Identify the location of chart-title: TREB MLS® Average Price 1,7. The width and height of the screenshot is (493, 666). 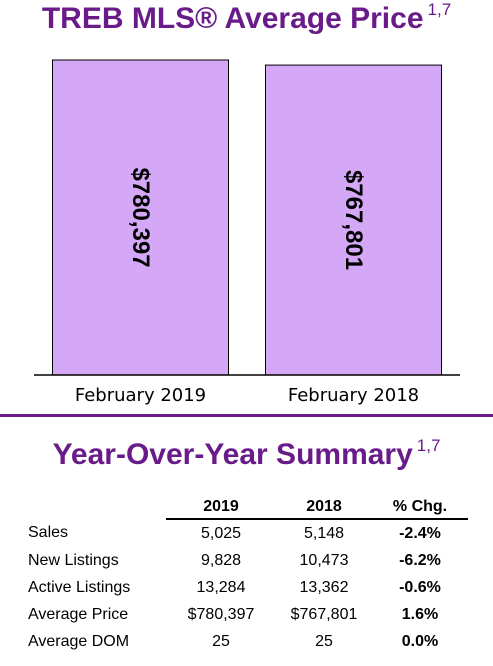
(246, 17).